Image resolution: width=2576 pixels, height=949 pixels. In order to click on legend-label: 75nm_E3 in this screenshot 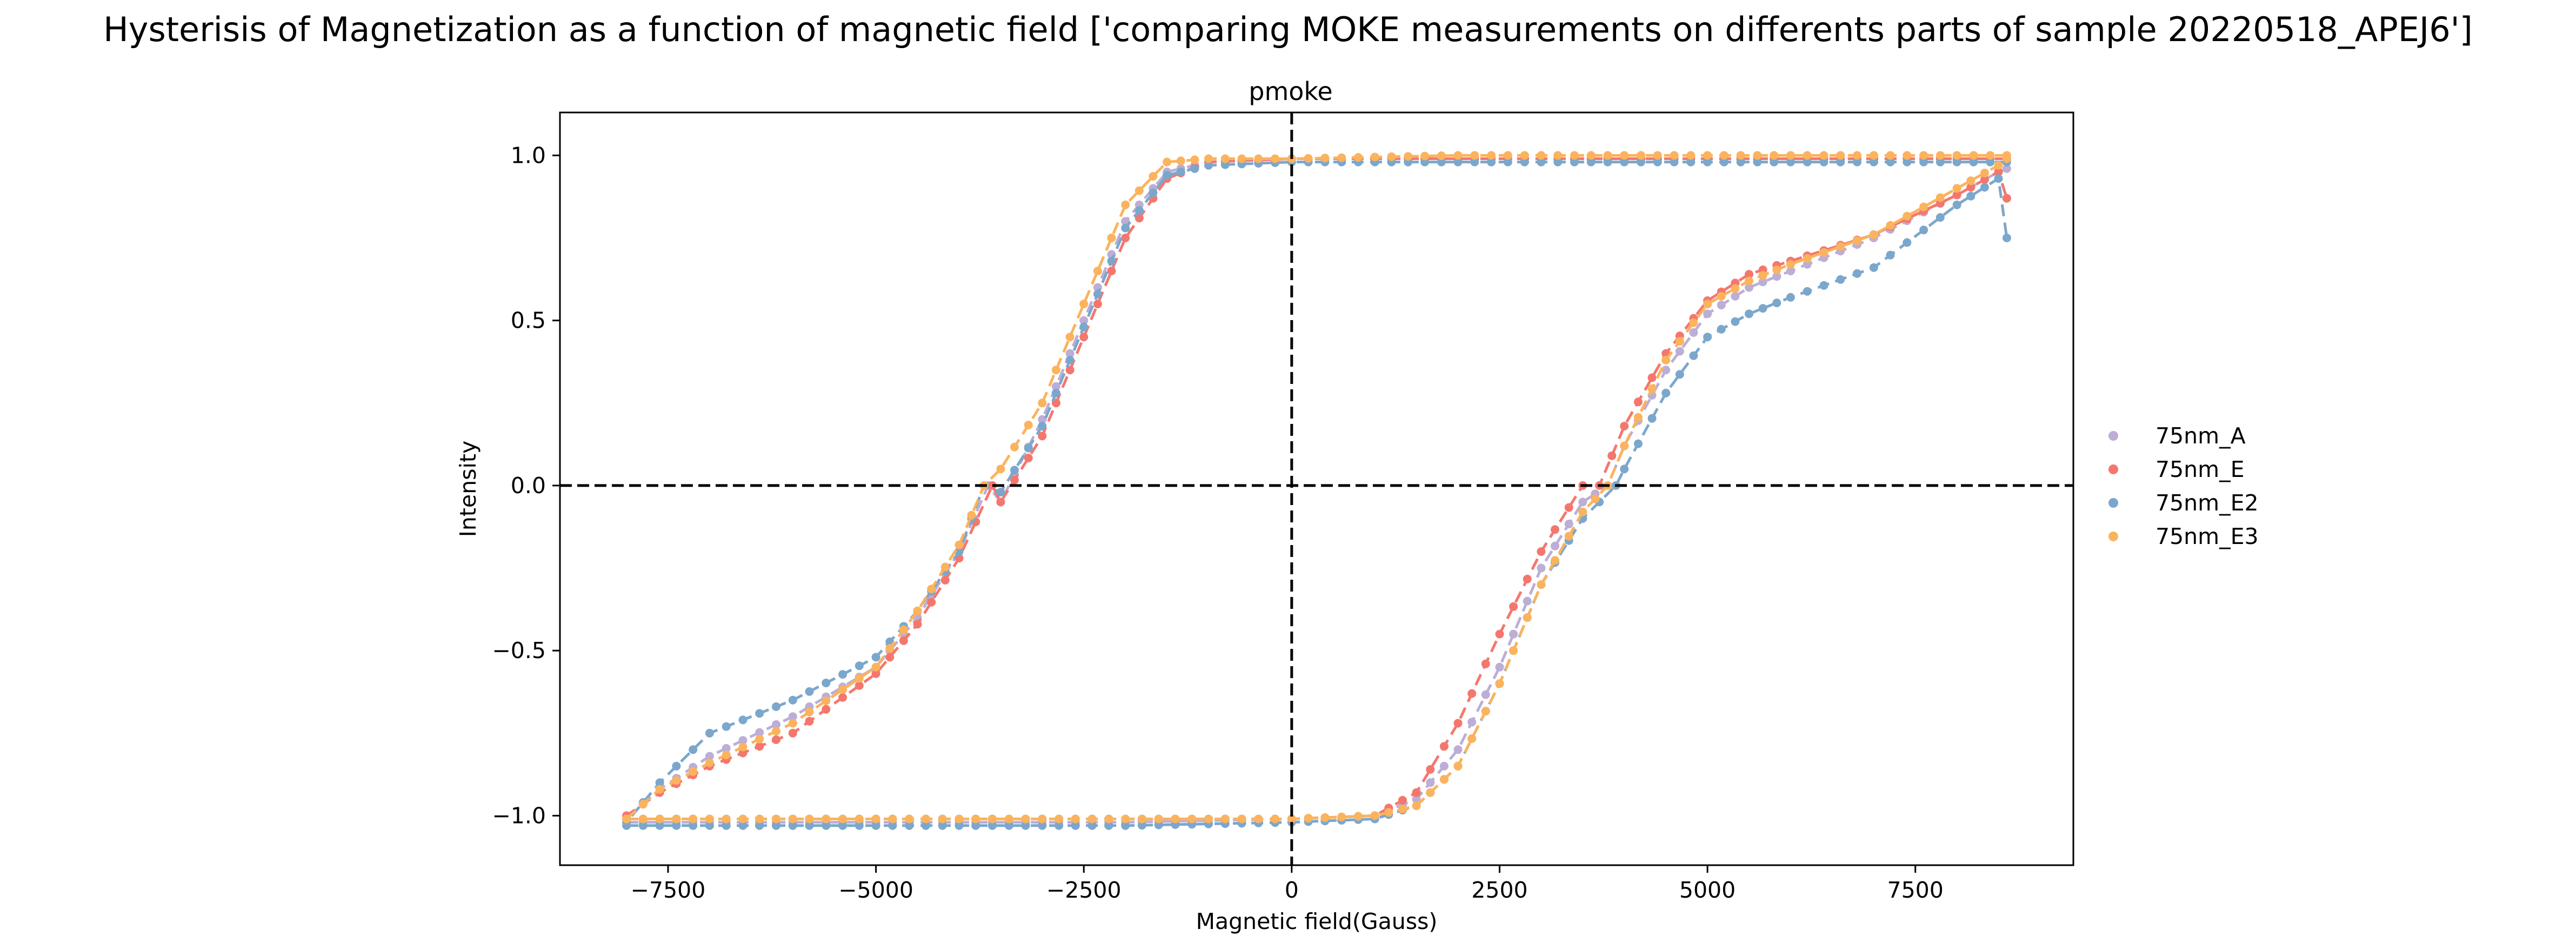, I will do `click(2207, 536)`.